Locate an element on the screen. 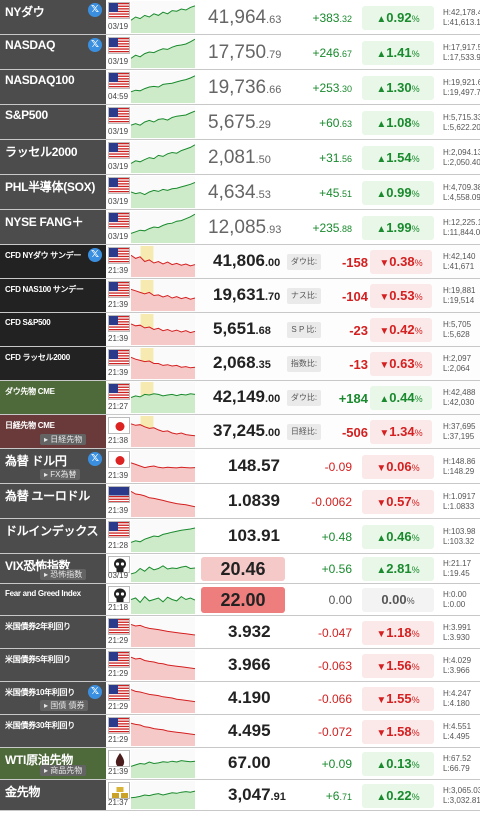 The width and height of the screenshot is (480, 829). instrument-name: 為替 ドル円 is located at coordinates (36, 461).